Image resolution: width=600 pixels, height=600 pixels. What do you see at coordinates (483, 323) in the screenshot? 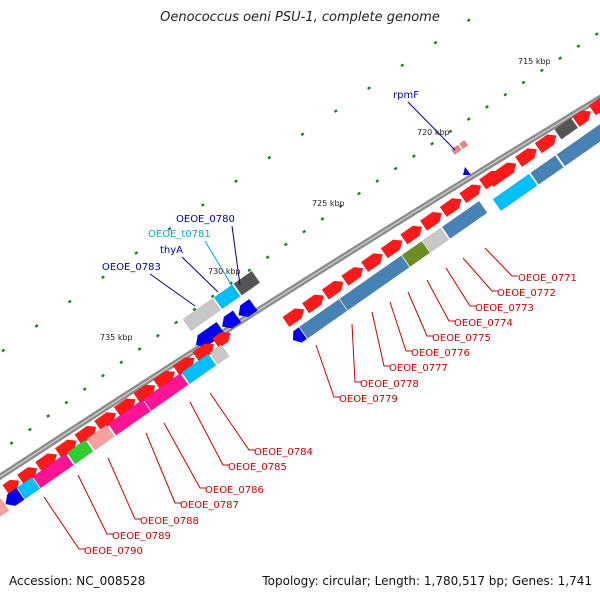
I see `gene-label: OEOE_0774` at bounding box center [483, 323].